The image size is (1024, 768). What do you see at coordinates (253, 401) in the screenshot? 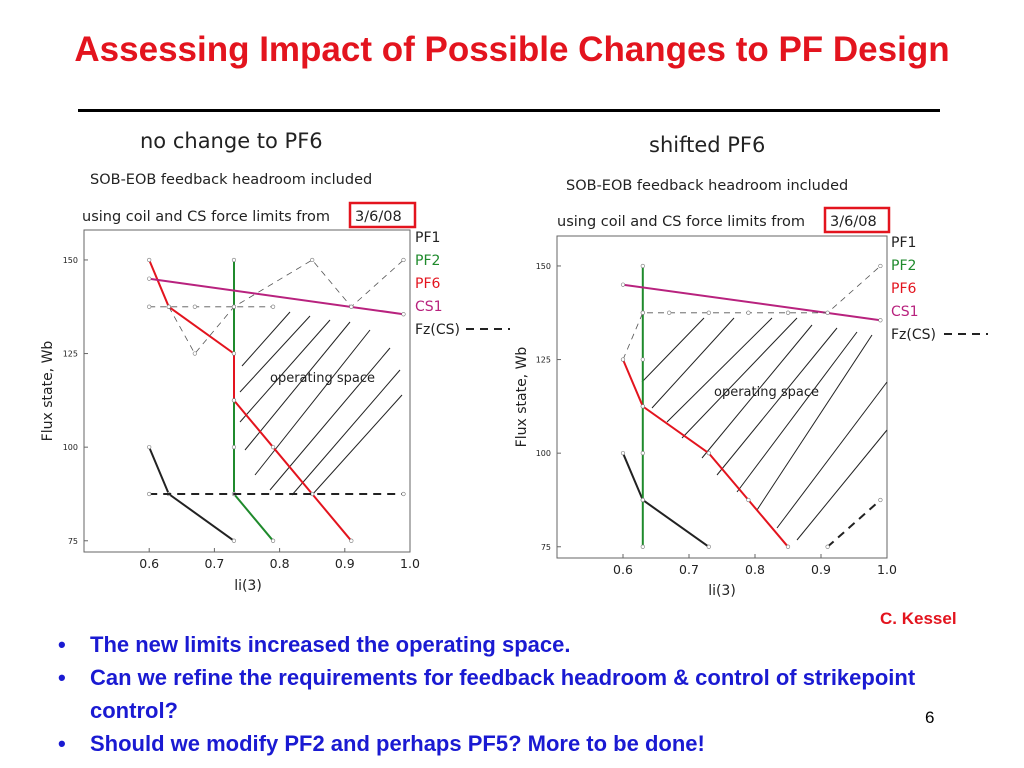
I see `series-pf2-line` at bounding box center [253, 401].